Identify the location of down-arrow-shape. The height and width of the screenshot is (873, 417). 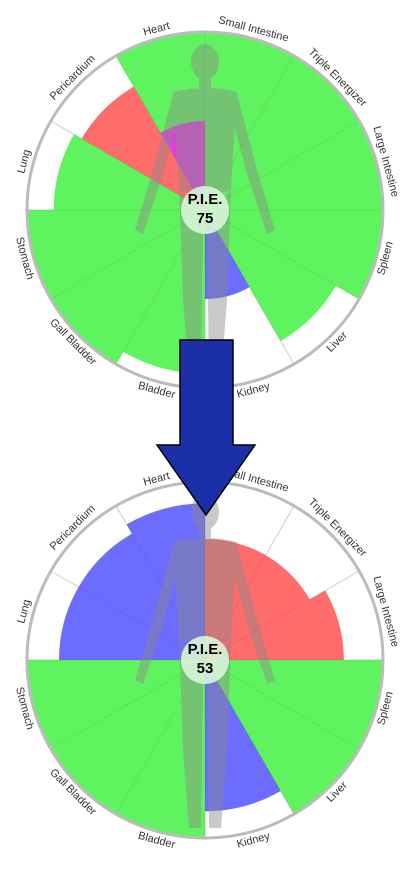
(206, 428).